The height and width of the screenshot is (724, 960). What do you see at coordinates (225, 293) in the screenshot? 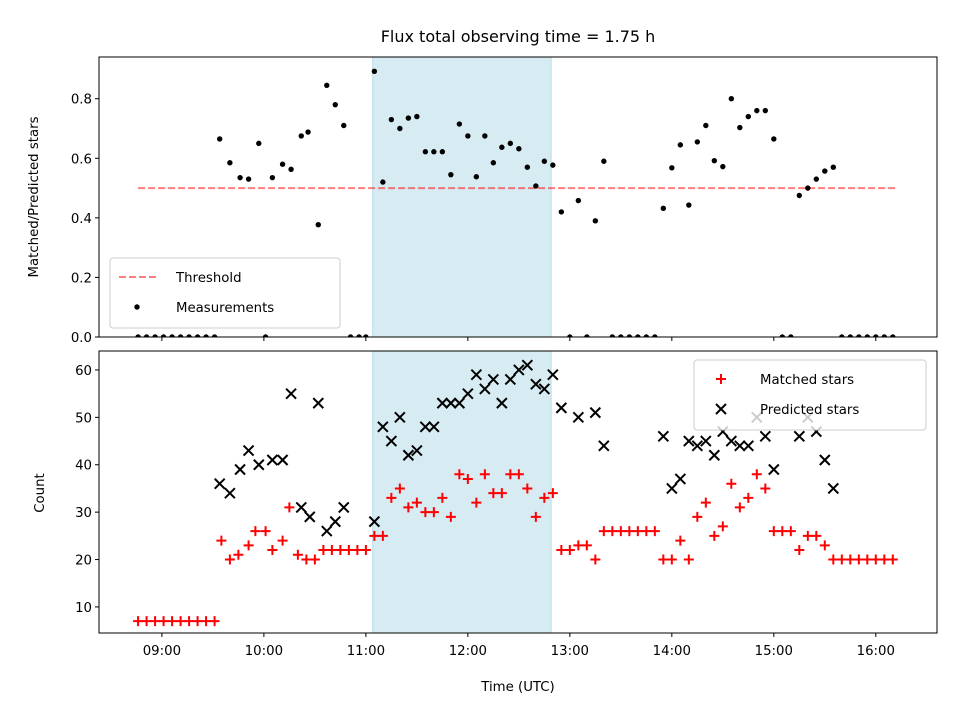
I see `legend-box` at bounding box center [225, 293].